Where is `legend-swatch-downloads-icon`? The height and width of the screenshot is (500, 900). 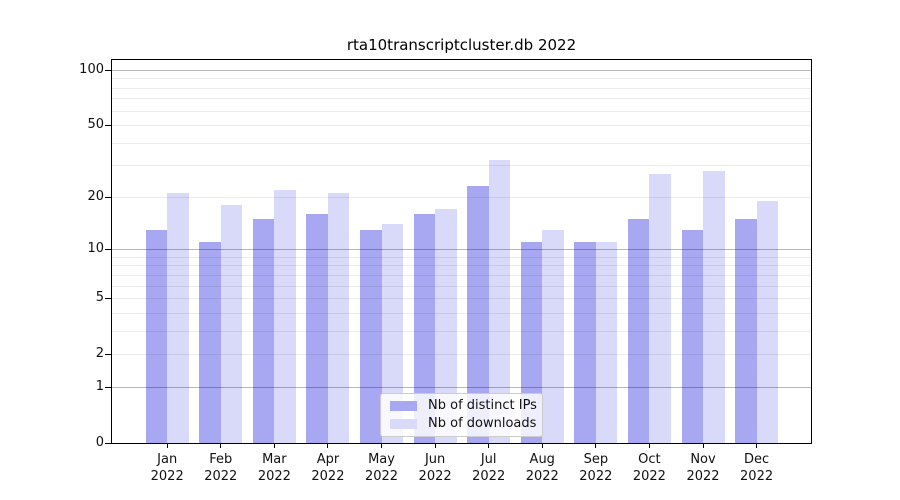 legend-swatch-downloads-icon is located at coordinates (403, 424).